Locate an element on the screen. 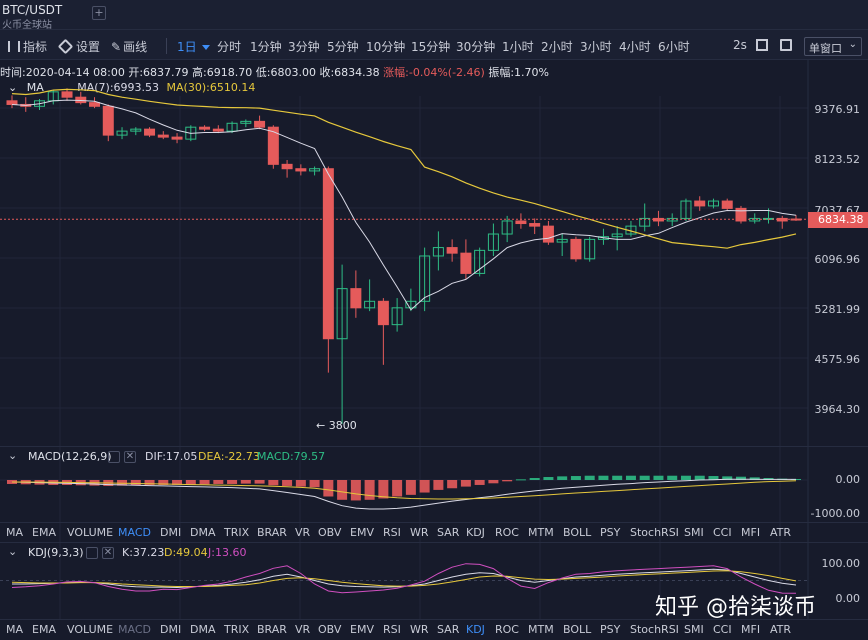 The width and height of the screenshot is (868, 640). settings-button: 设置 is located at coordinates (78, 46).